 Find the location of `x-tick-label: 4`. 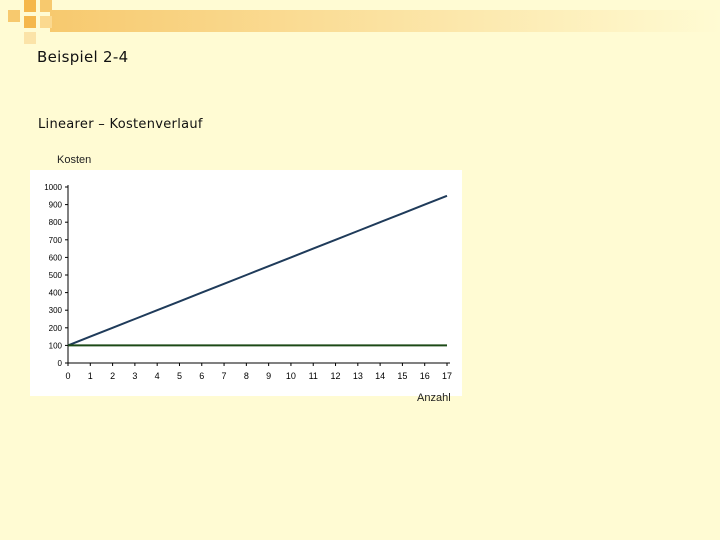

x-tick-label: 4 is located at coordinates (157, 376).